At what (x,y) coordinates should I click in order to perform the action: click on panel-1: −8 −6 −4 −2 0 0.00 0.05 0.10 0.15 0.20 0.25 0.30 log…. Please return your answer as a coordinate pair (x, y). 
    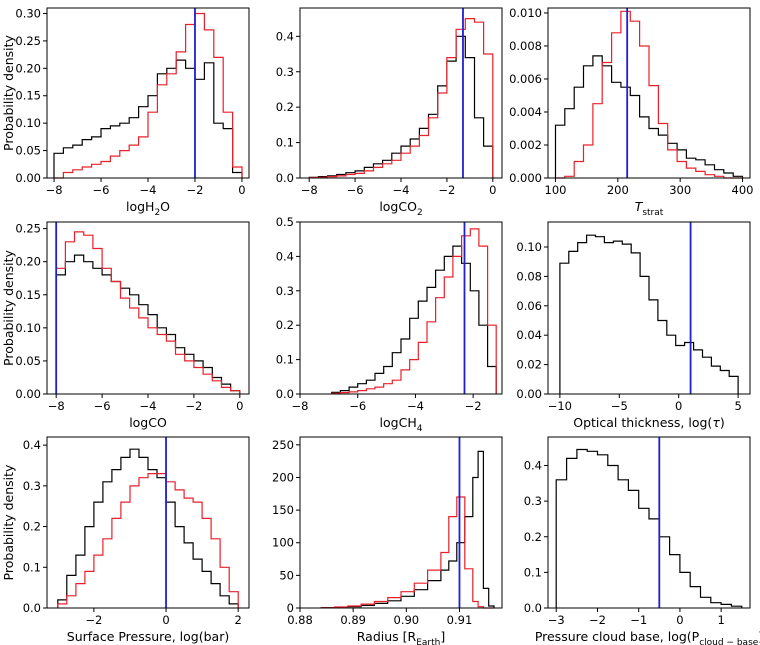
    Looking at the image, I should click on (125, 112).